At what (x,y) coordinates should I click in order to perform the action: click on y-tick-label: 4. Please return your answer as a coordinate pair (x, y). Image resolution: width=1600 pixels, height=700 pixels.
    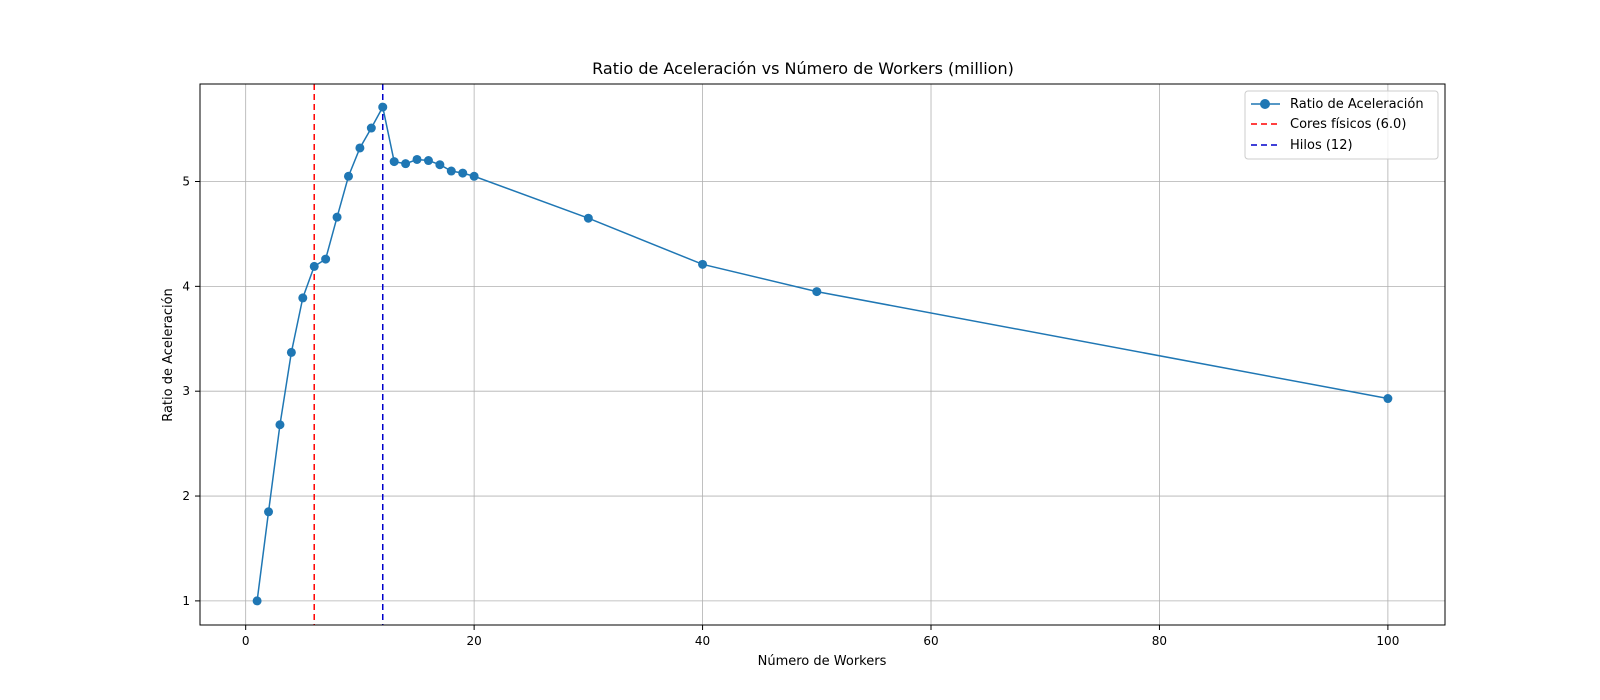
    Looking at the image, I should click on (186, 286).